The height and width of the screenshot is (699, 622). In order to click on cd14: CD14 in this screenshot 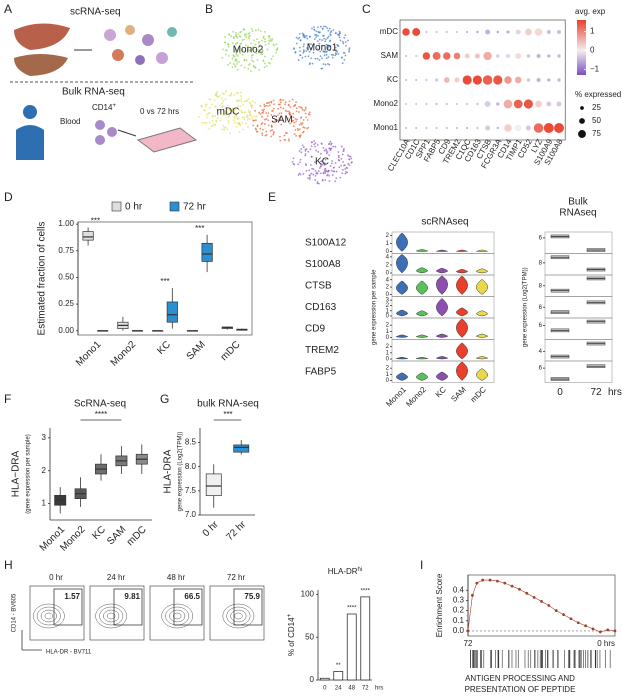, I will do `click(102, 107)`.